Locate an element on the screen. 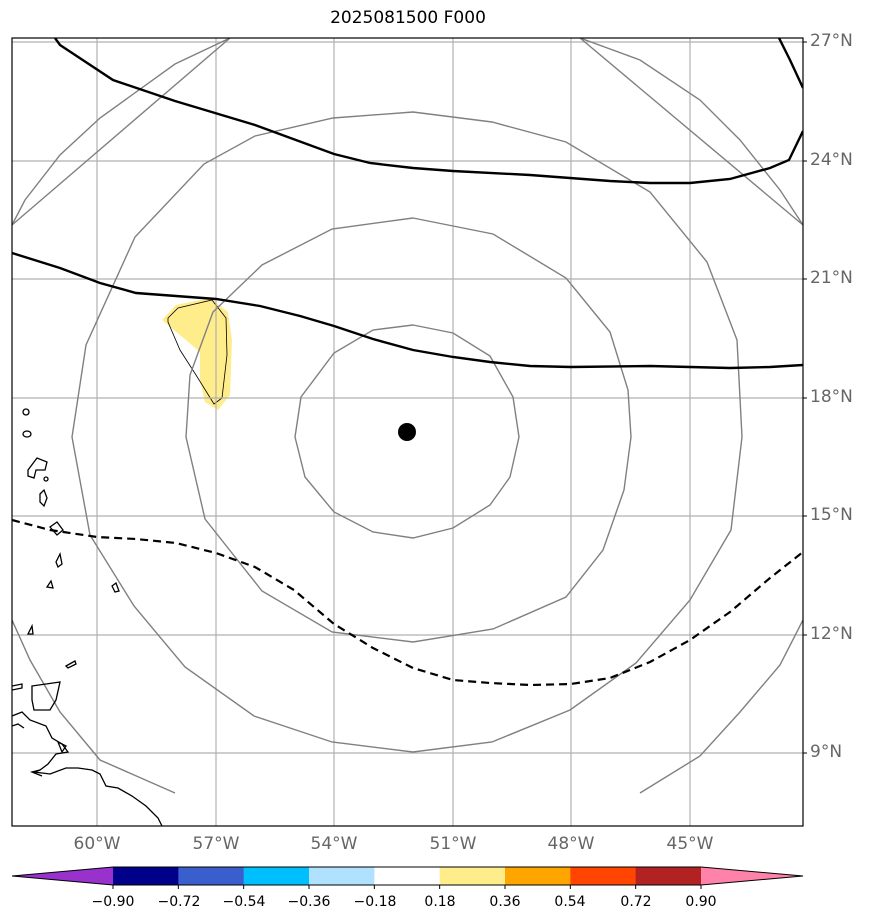  lon-label-57w: 57°W is located at coordinates (216, 844).